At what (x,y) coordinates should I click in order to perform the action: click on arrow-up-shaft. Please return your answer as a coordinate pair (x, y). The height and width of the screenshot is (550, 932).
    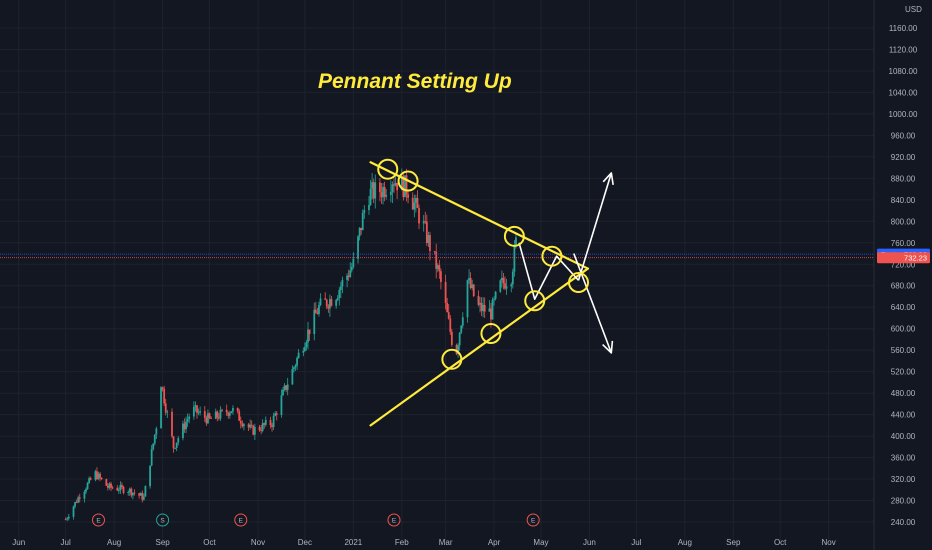
    Looking at the image, I should click on (595, 226).